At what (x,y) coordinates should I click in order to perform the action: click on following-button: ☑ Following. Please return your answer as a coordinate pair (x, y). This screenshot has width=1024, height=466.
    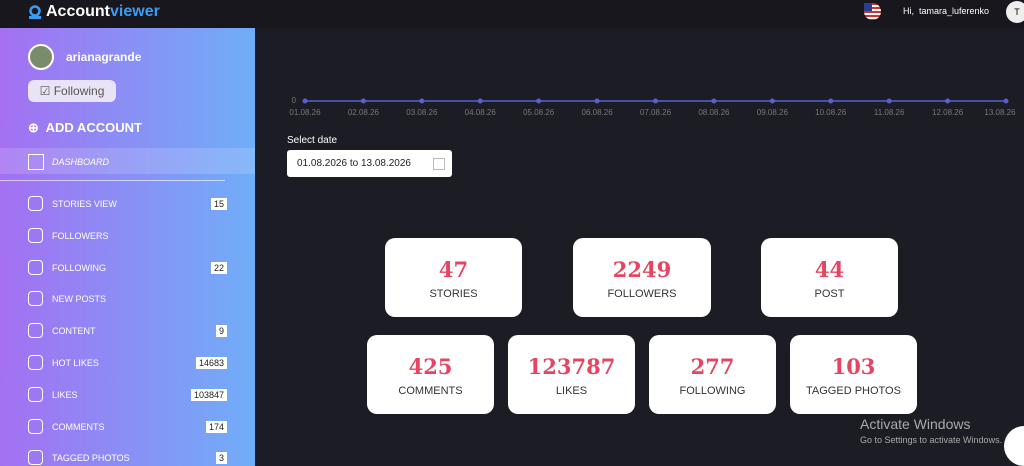
    Looking at the image, I should click on (72, 91).